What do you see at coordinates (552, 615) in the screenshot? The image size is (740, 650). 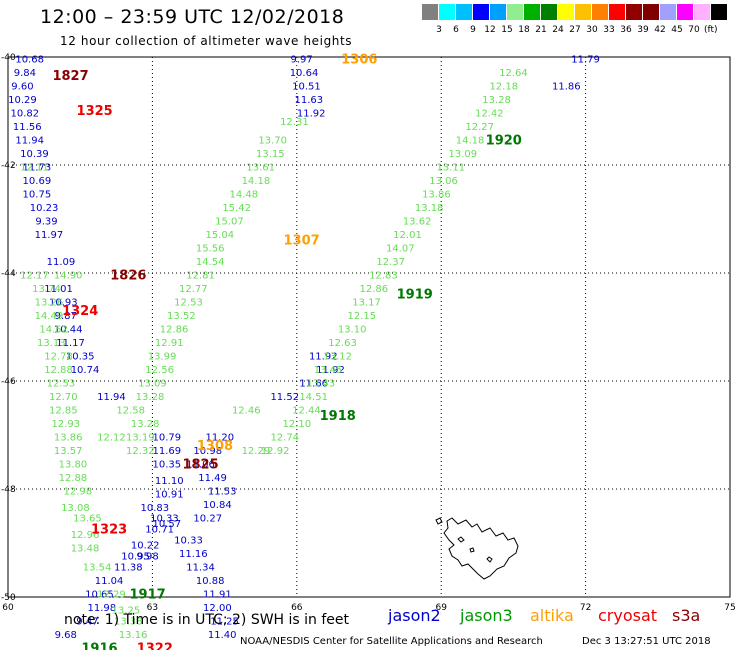 I see `mission-altika: altika` at bounding box center [552, 615].